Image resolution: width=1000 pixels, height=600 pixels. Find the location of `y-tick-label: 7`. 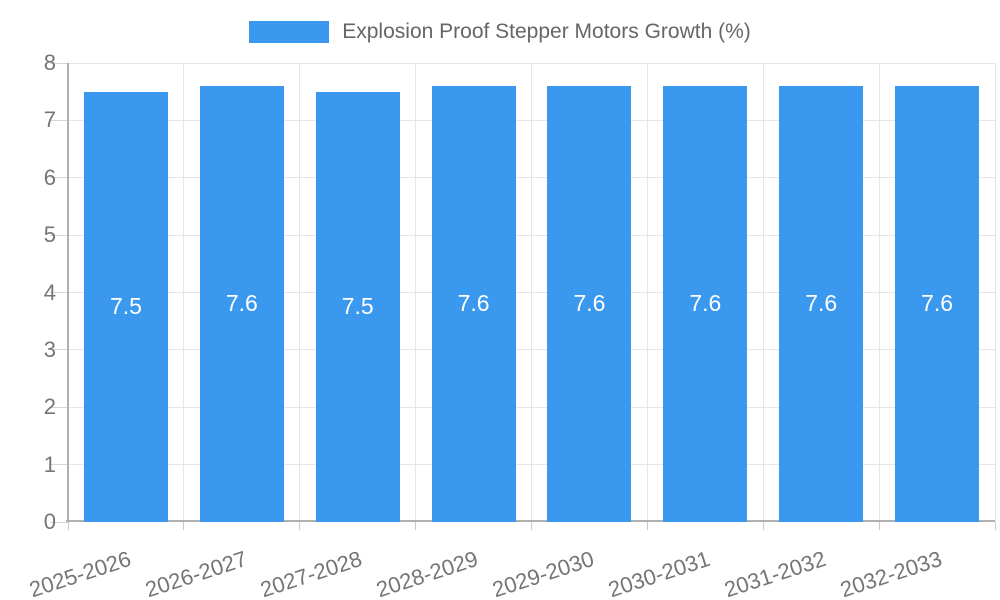

y-tick-label: 7 is located at coordinates (49, 120).